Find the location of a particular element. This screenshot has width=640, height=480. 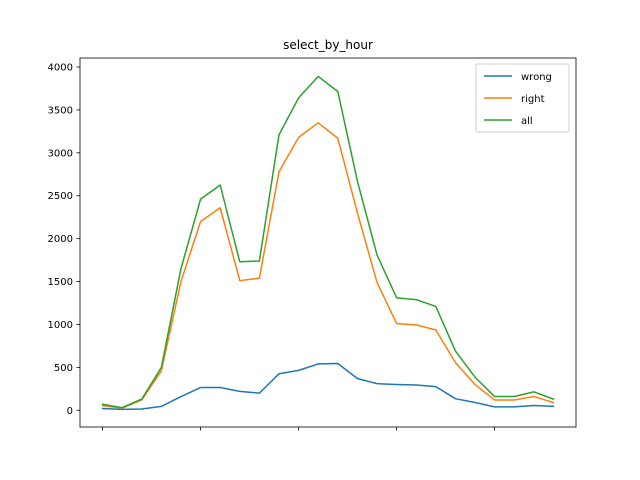

y-tick-label: 3000 is located at coordinates (60, 153).